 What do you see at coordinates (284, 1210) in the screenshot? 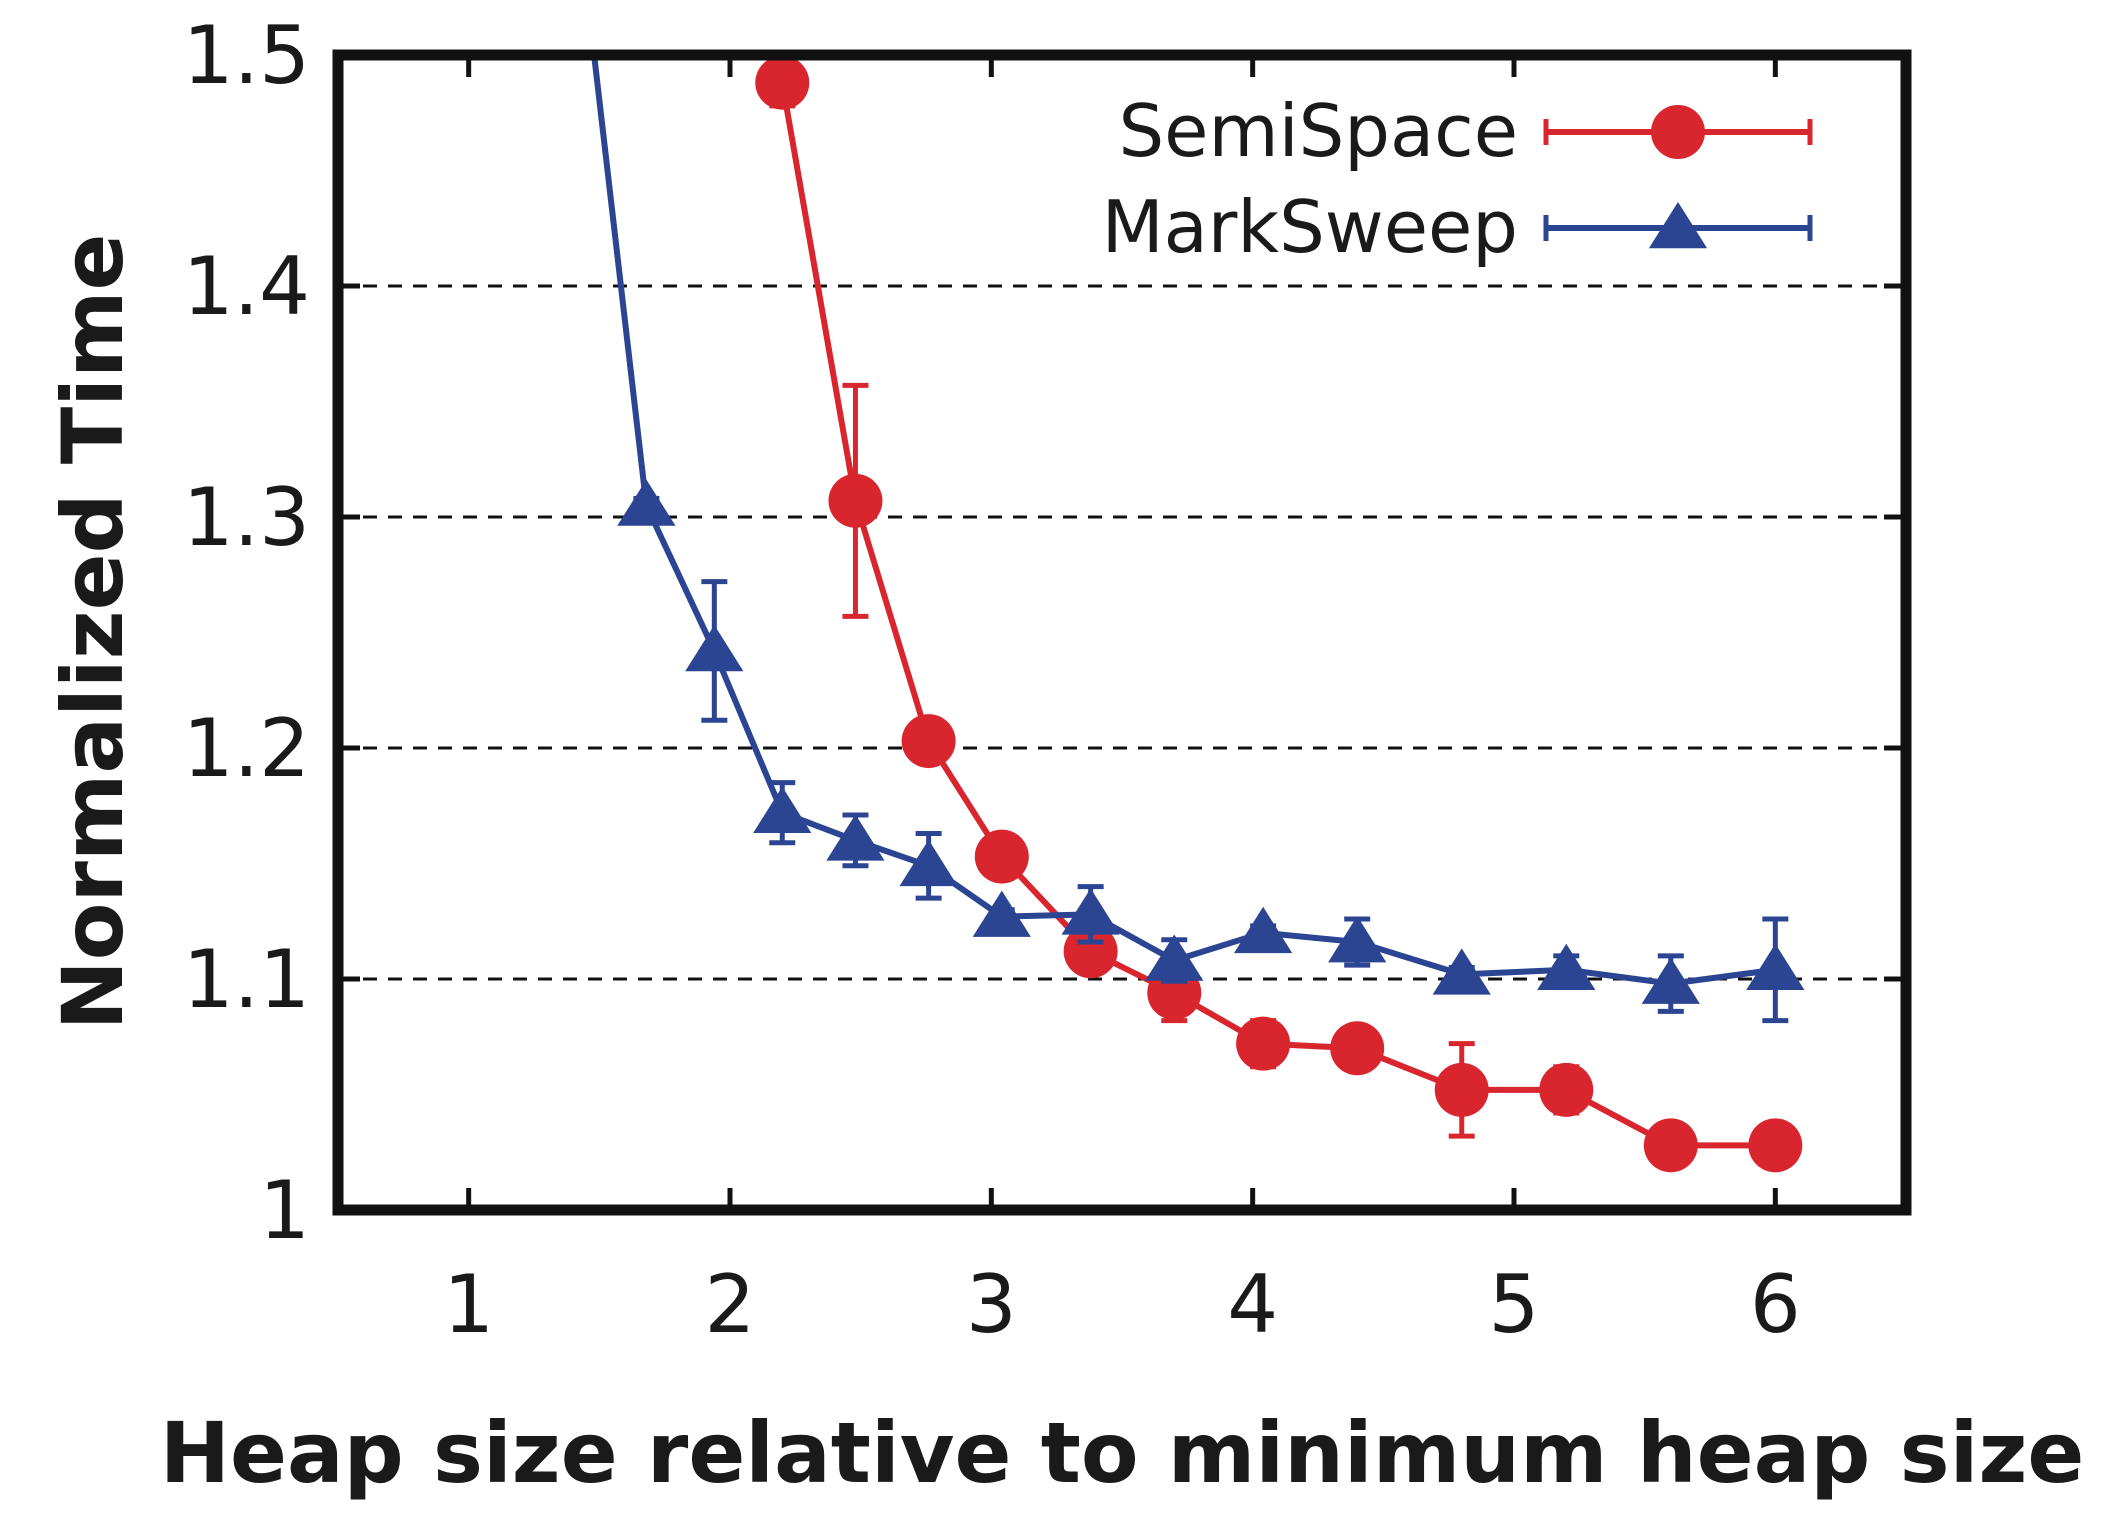
I see `y-tick-label: 1` at bounding box center [284, 1210].